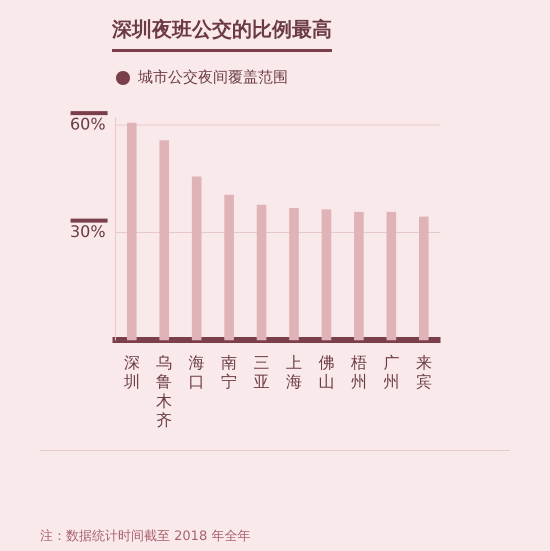 The width and height of the screenshot is (550, 551). I want to click on text: 城市公交夜间覆盖范围, so click(213, 77).